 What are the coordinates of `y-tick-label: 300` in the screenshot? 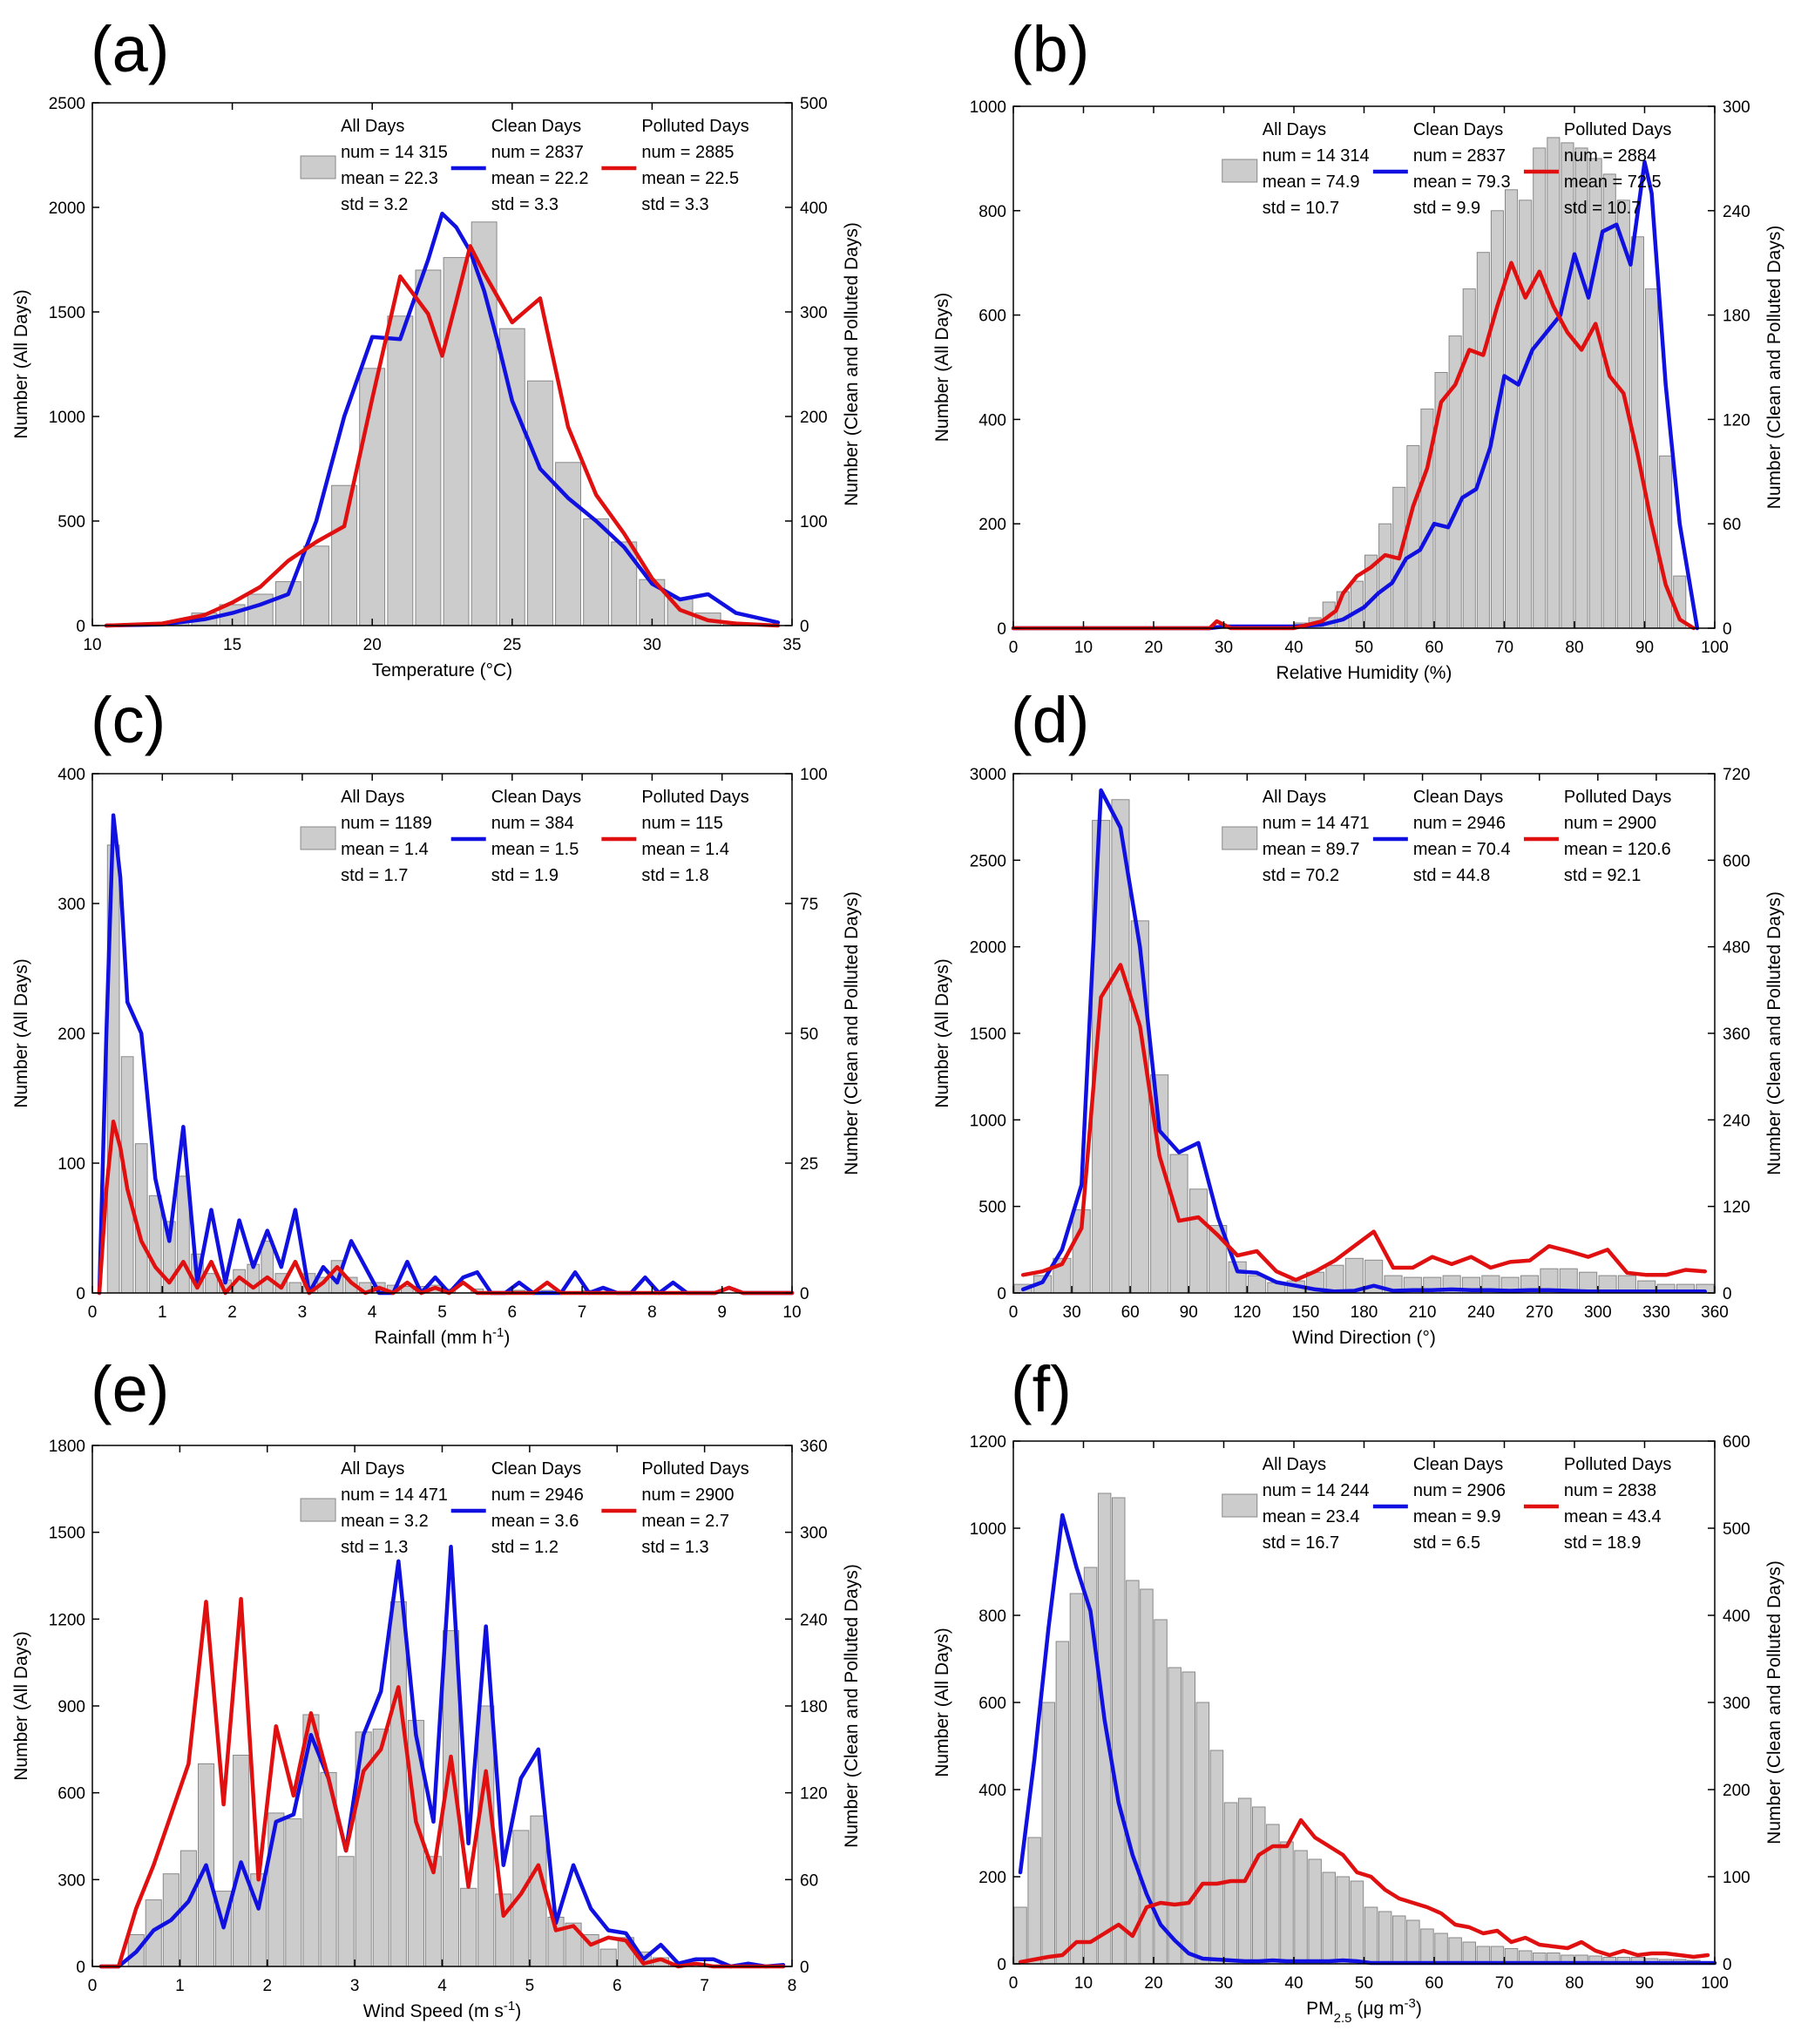 It's located at (71, 905).